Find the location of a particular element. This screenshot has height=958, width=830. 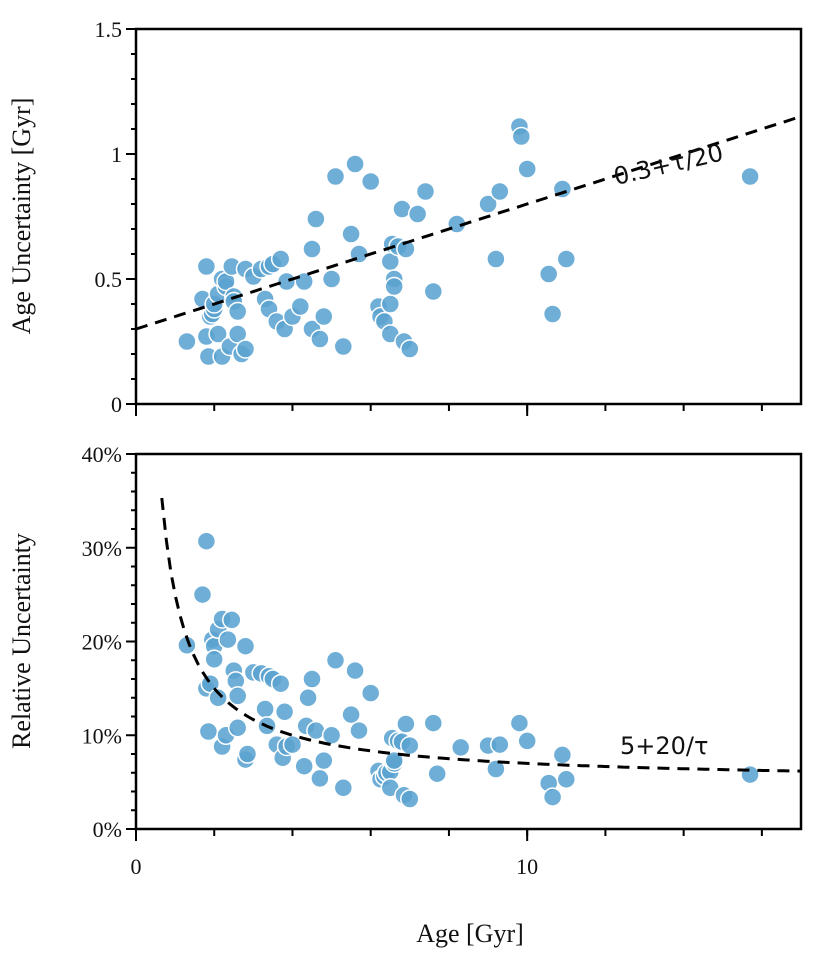

bottom-y-ticks: 0% 10% 20% 30% 40% is located at coordinates (109, 642).